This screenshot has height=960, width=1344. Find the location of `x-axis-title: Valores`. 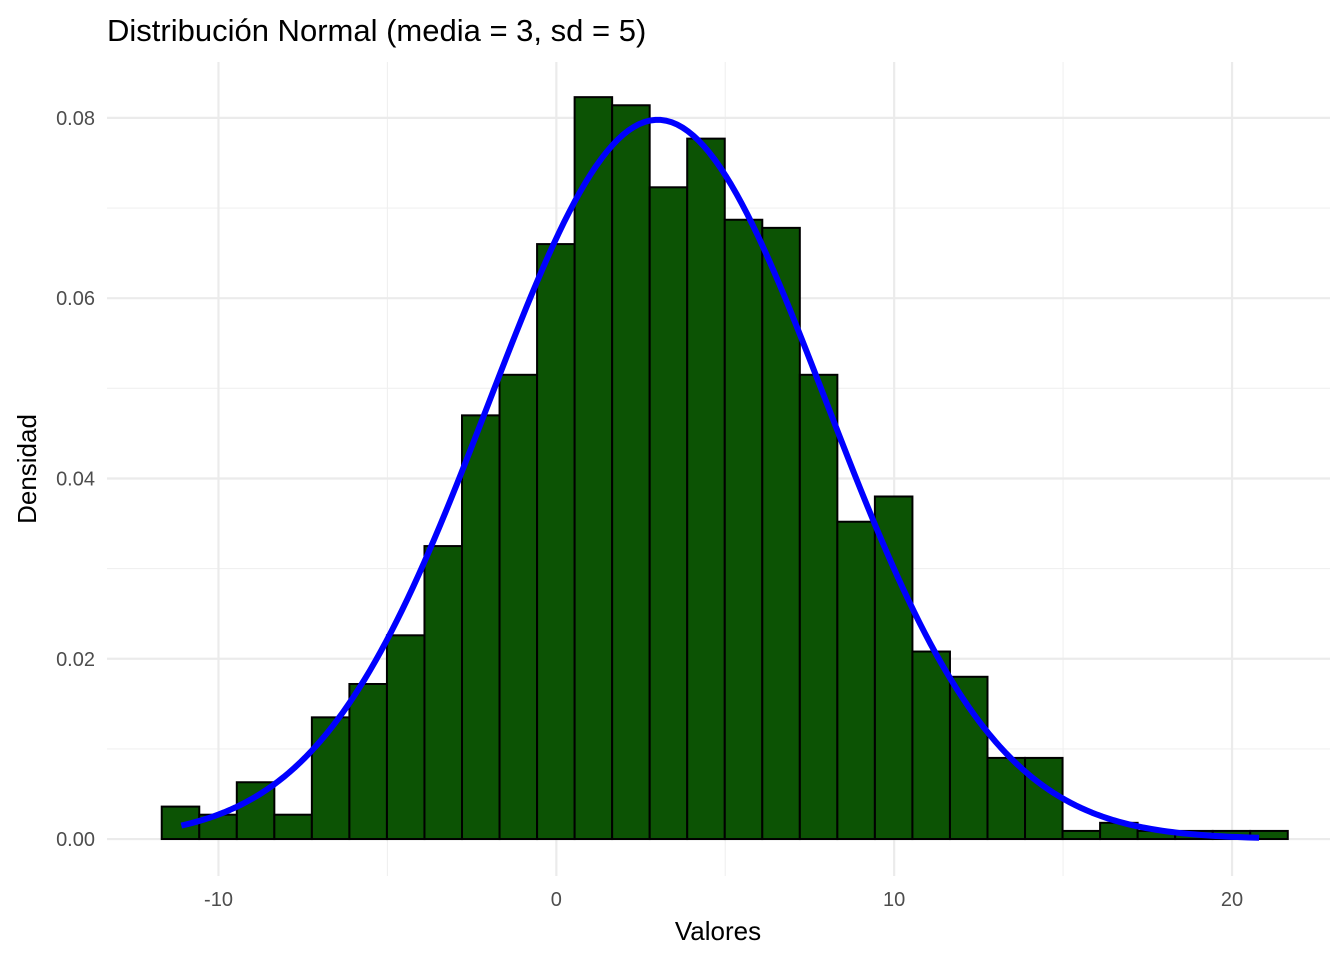

x-axis-title: Valores is located at coordinates (718, 931).